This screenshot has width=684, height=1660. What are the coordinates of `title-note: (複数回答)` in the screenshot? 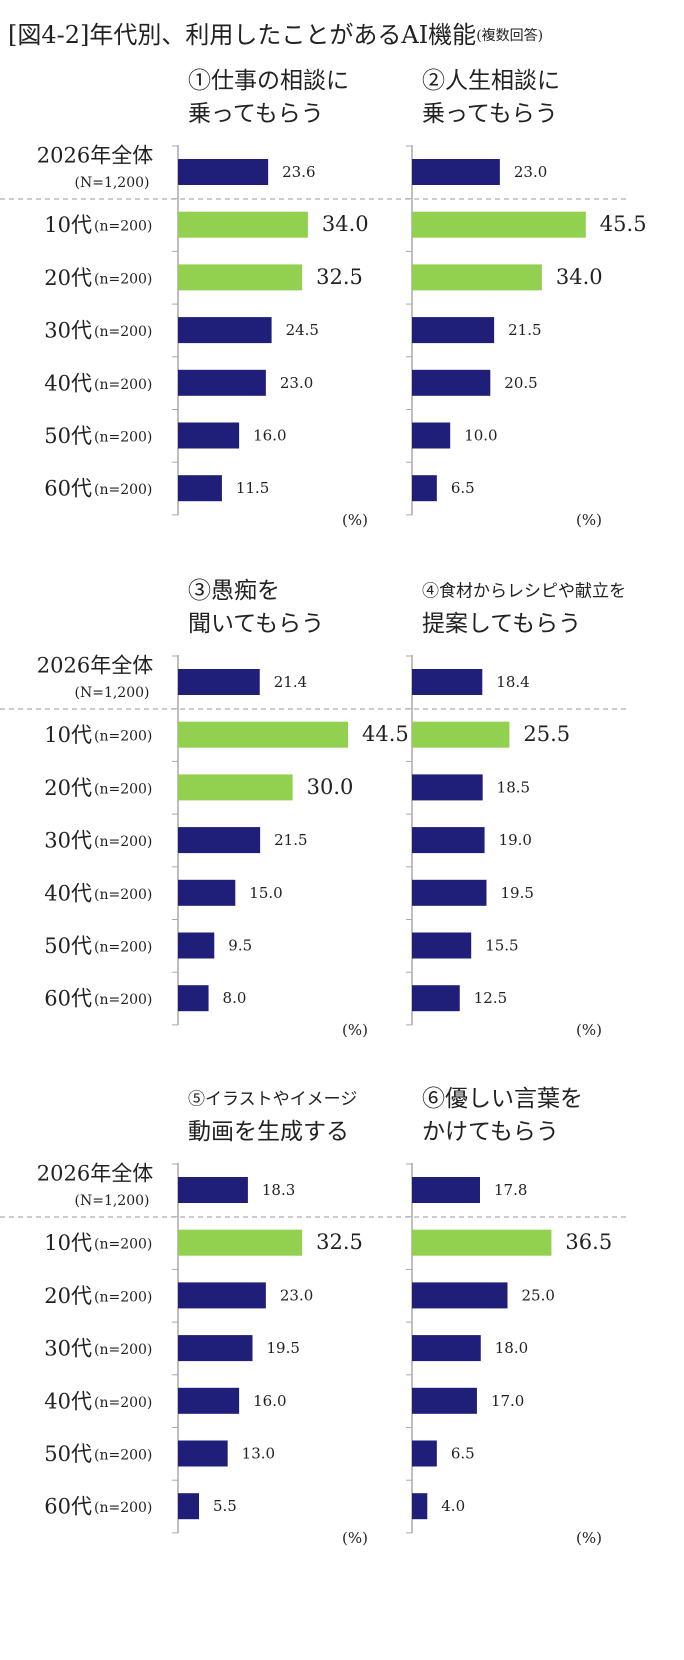 It's located at (509, 35).